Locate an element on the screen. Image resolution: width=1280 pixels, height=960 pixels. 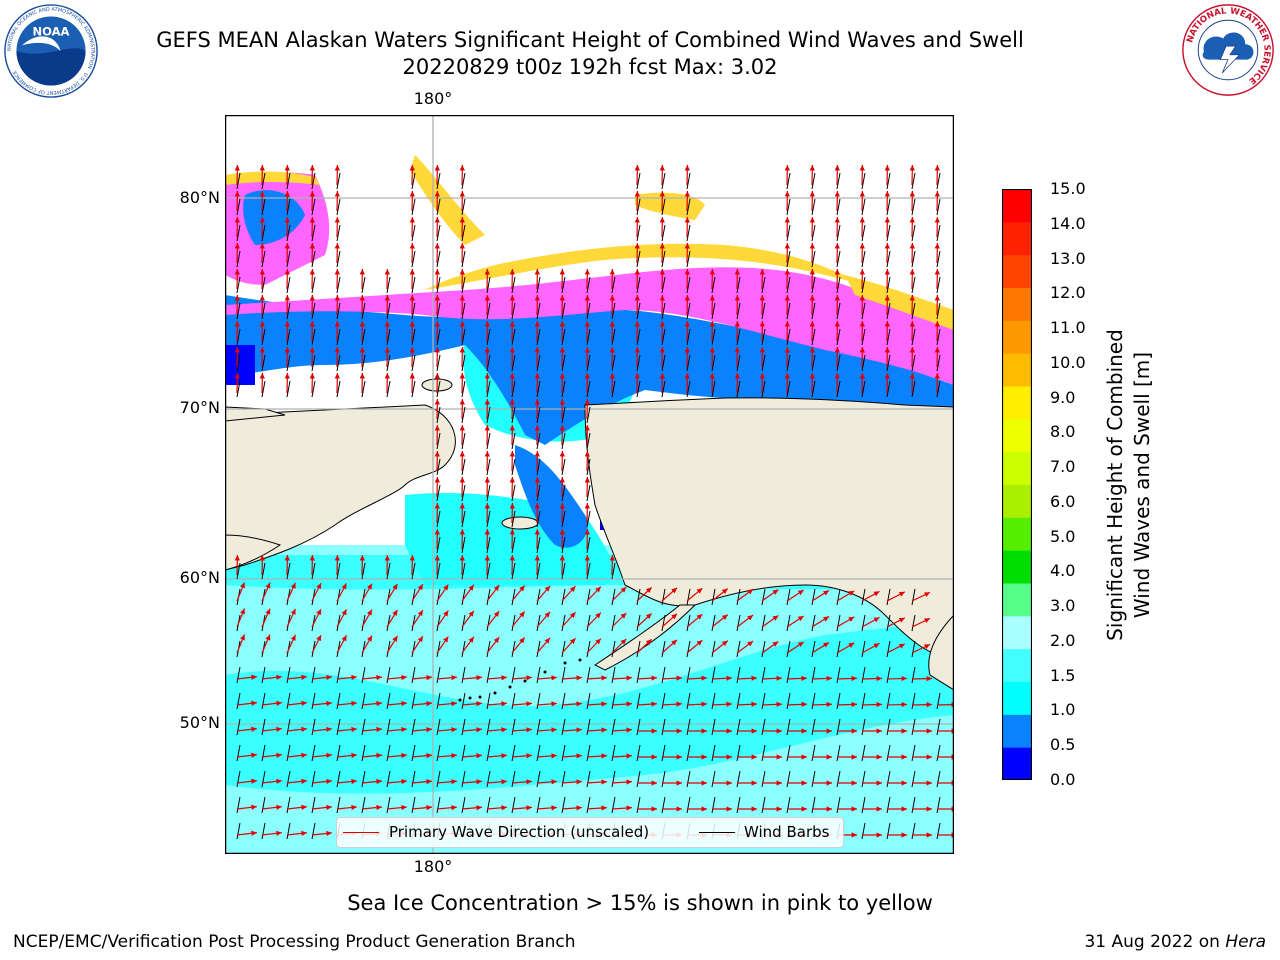
primary-wave-legend-line is located at coordinates (361, 832).